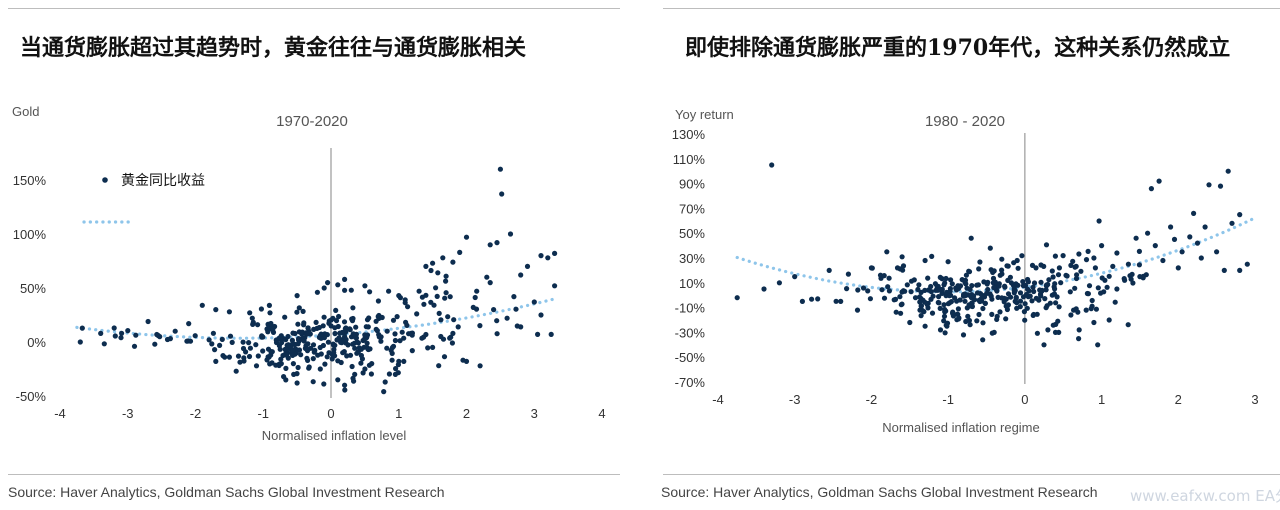  Describe the element at coordinates (314, 8) in the screenshot. I see `top-rule` at that location.